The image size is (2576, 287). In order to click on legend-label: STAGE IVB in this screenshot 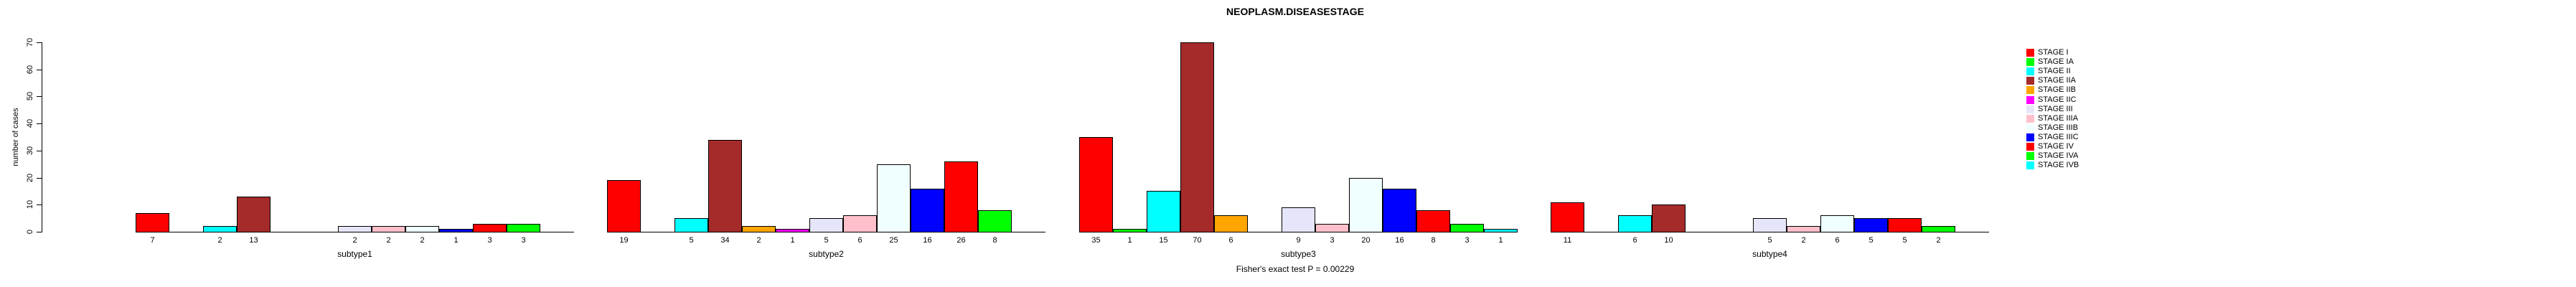, I will do `click(2058, 165)`.